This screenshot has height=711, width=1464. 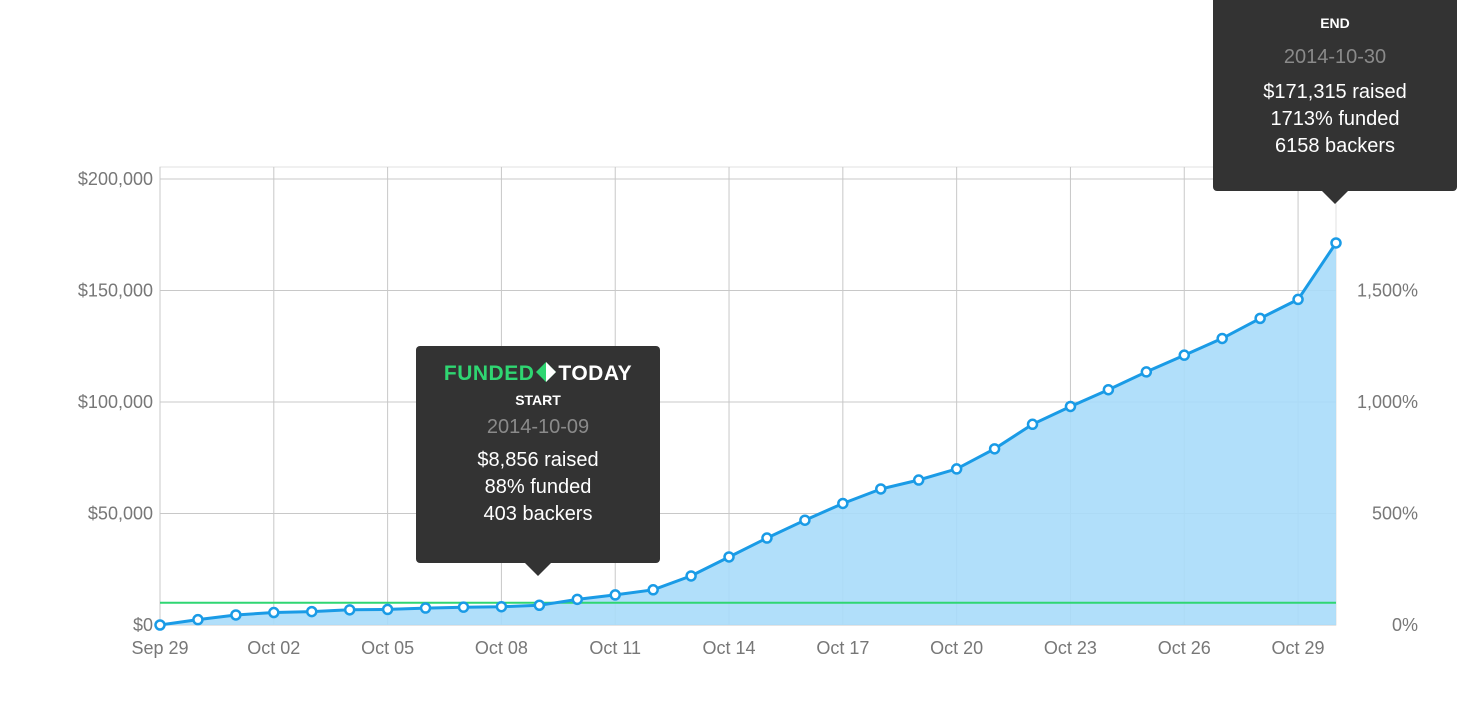 What do you see at coordinates (538, 487) in the screenshot?
I see `tooltip-funded: 88% funded` at bounding box center [538, 487].